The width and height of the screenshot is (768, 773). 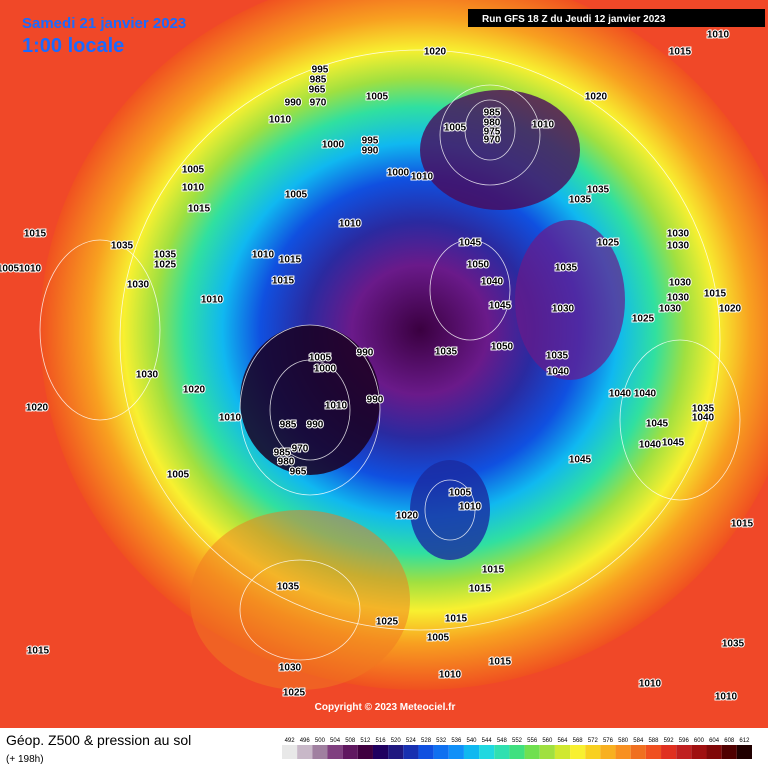 I want to click on pressure-label: 975, so click(x=492, y=132).